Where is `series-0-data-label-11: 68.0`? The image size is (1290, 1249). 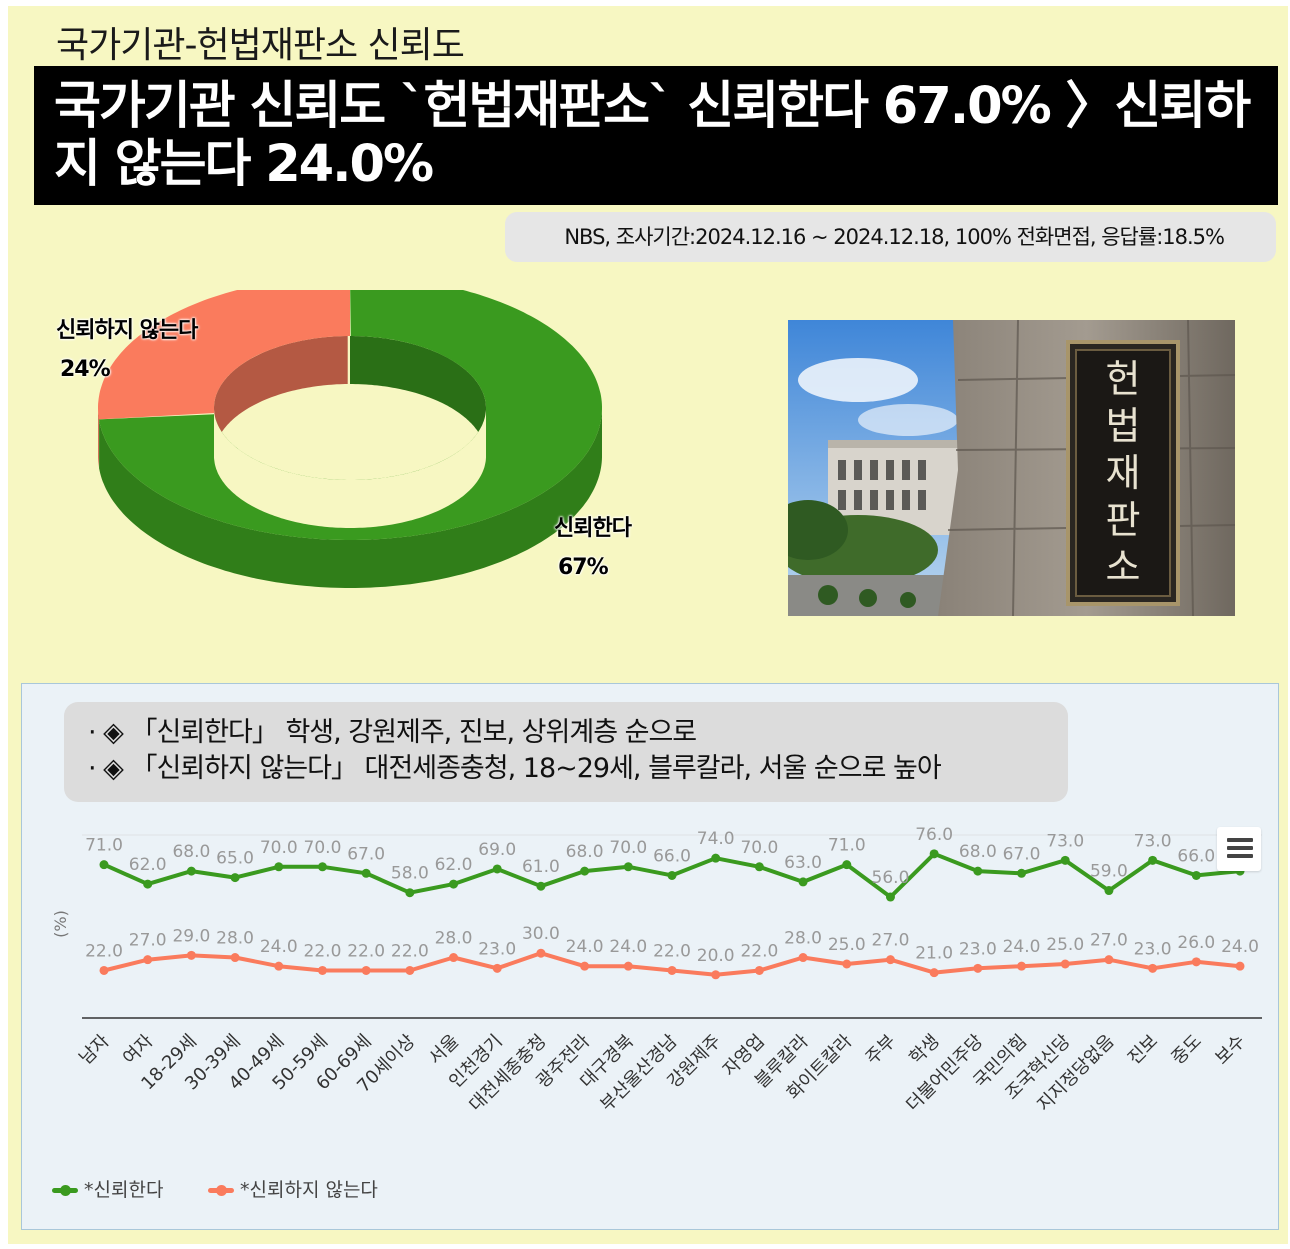
series-0-data-label-11: 68.0 is located at coordinates (585, 852).